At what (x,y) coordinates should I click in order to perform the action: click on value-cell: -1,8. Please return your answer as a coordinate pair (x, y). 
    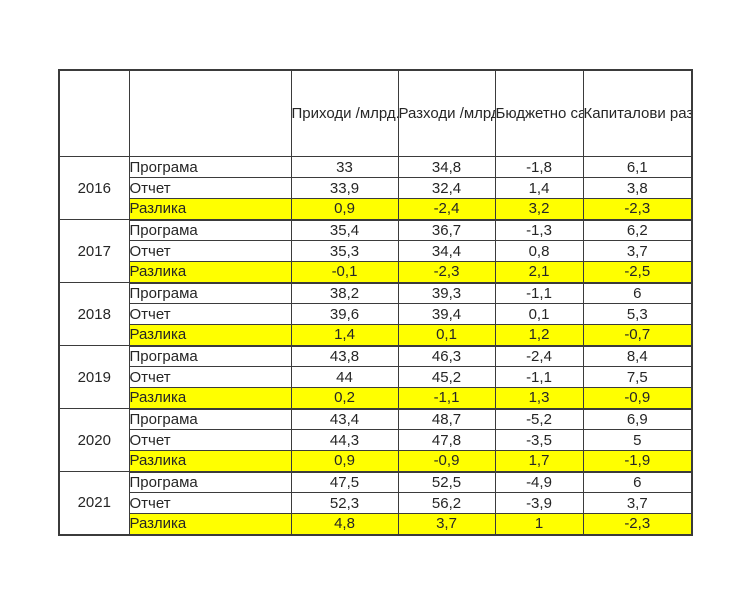
    Looking at the image, I should click on (539, 167).